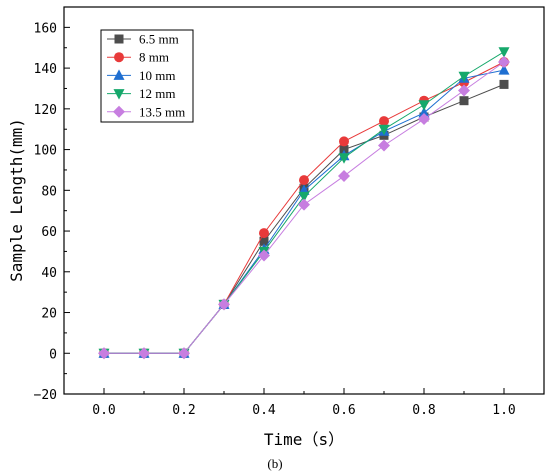 This screenshot has width=550, height=476. Describe the element at coordinates (45, 110) in the screenshot. I see `y-tick-label: 120` at that location.